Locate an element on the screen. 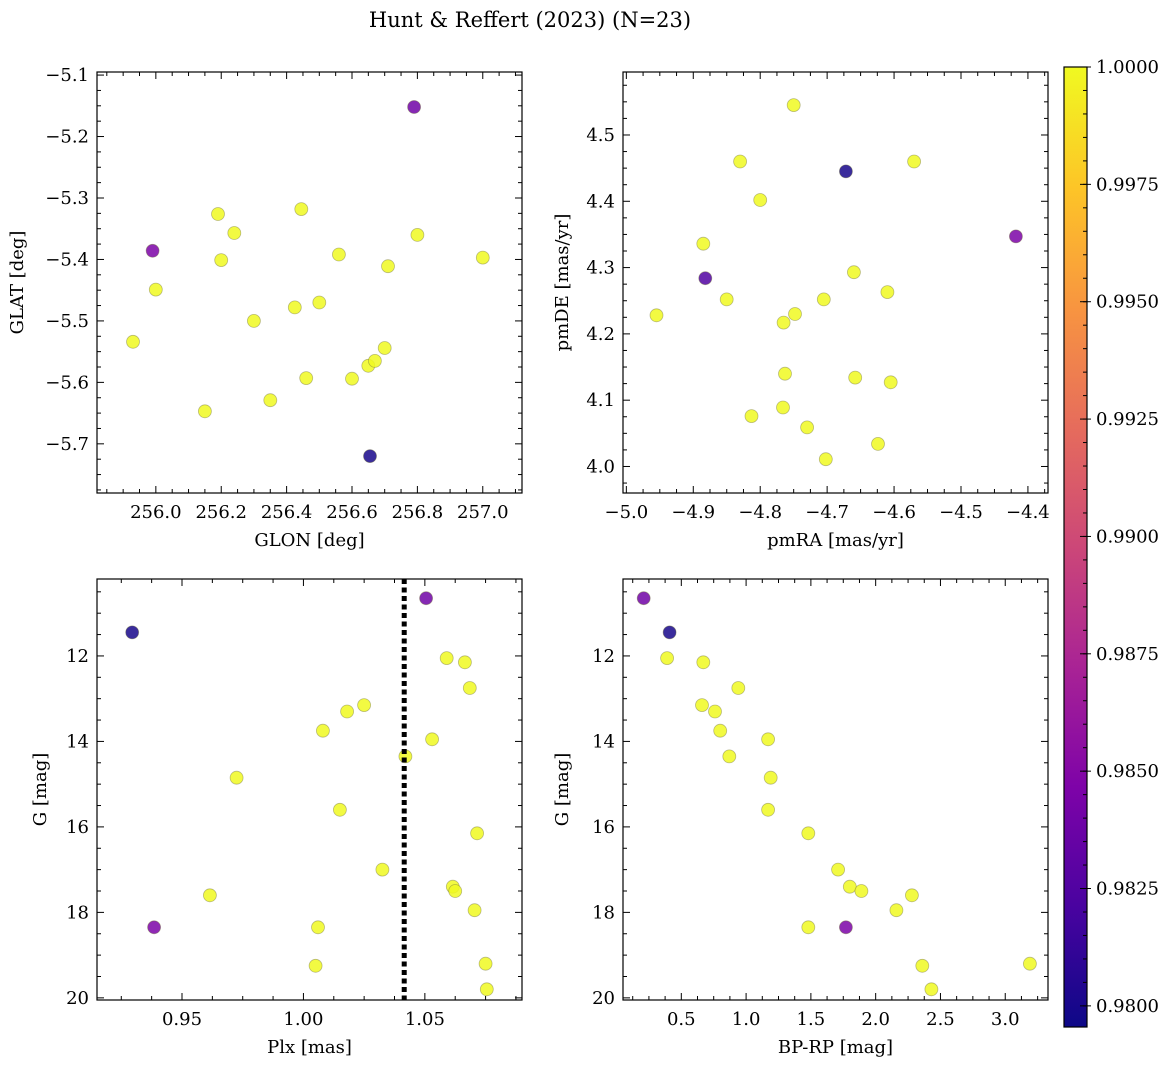 The height and width of the screenshot is (1067, 1173). y-tick-label: 4.3 is located at coordinates (600, 268).